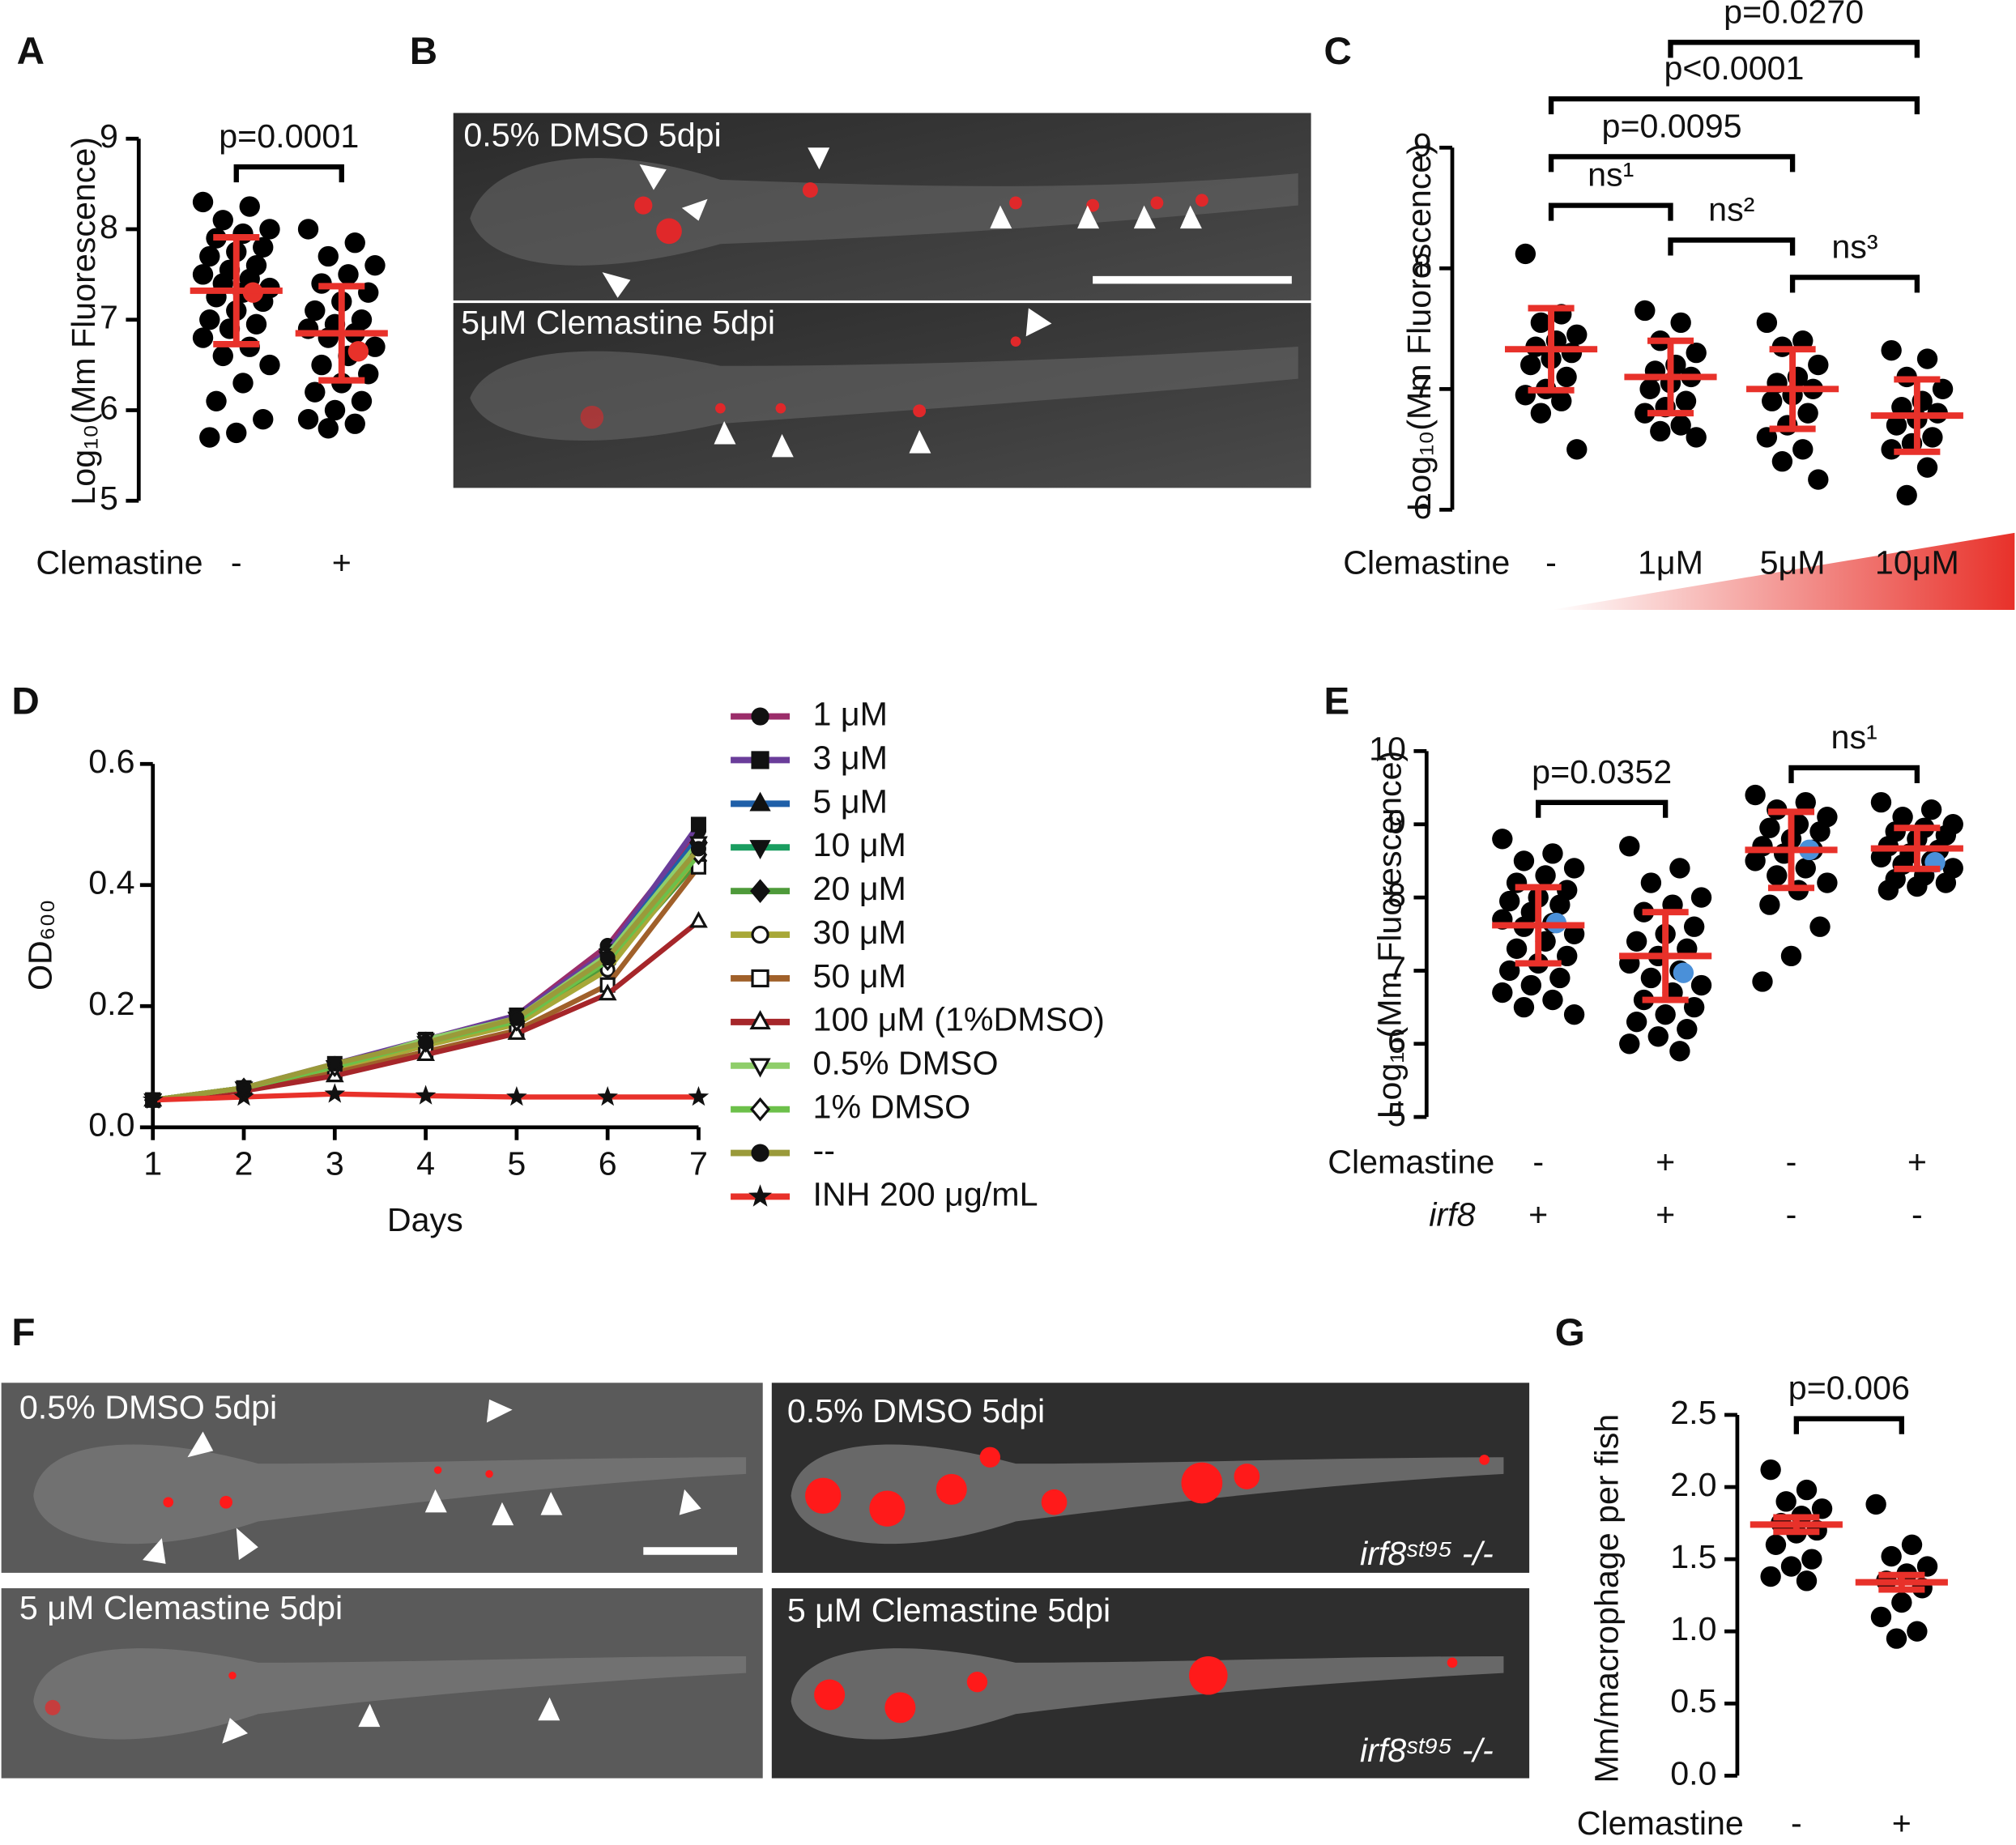  Describe the element at coordinates (1693, 1413) in the screenshot. I see `y-tick-label: 2.5` at that location.